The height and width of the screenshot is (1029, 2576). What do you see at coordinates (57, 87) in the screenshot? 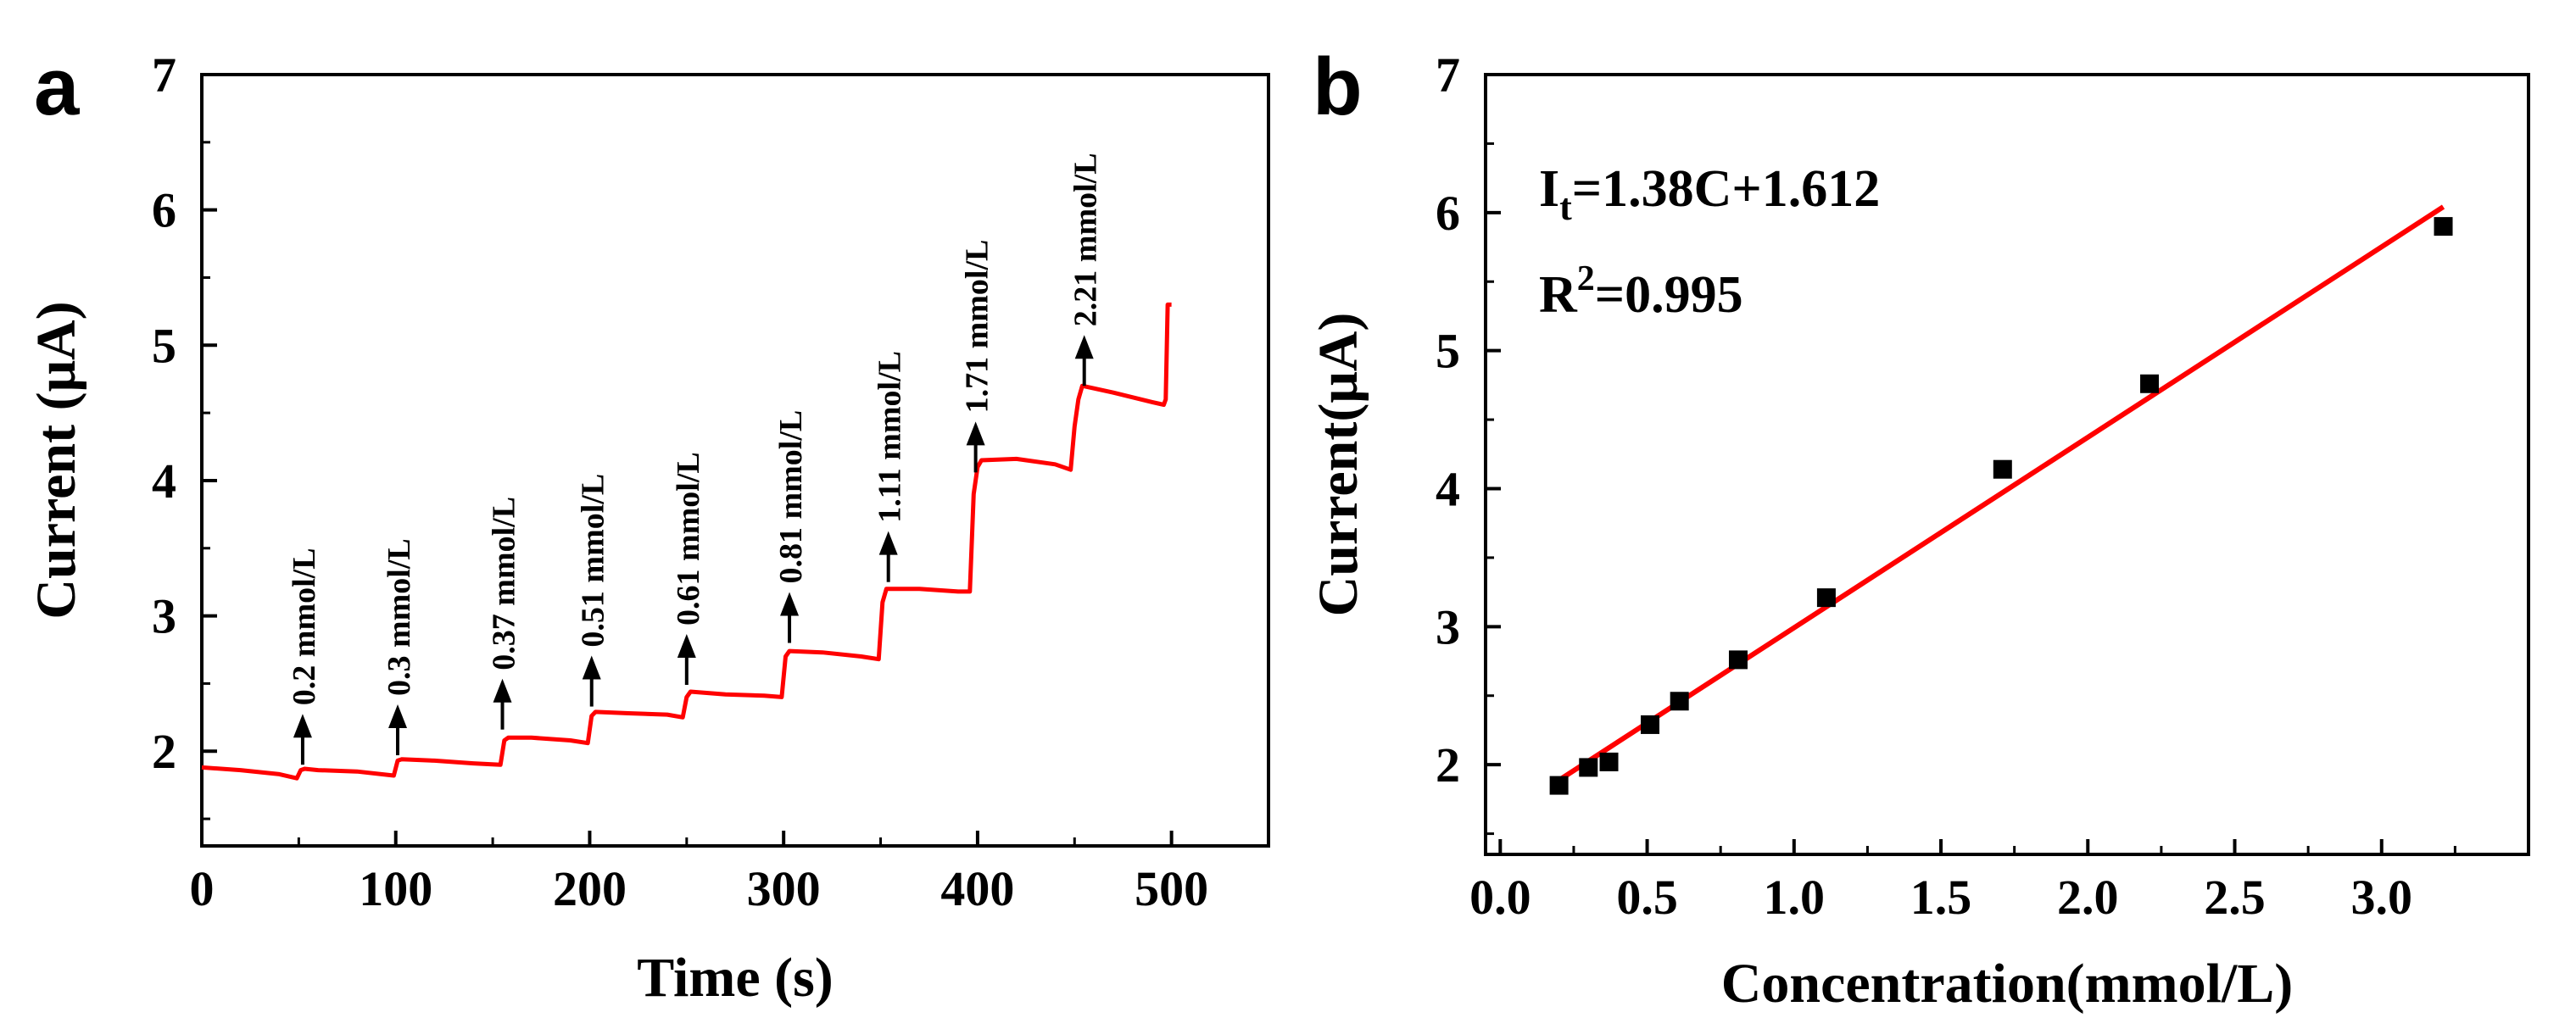
I see `panel-a-letter: a` at bounding box center [57, 87].